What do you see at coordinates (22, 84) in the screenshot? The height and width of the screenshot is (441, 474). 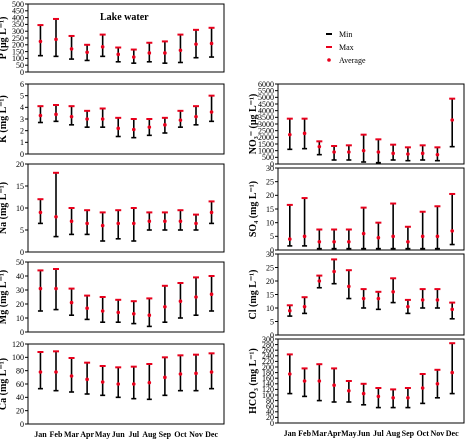 I see `y-tick-label: 6` at bounding box center [22, 84].